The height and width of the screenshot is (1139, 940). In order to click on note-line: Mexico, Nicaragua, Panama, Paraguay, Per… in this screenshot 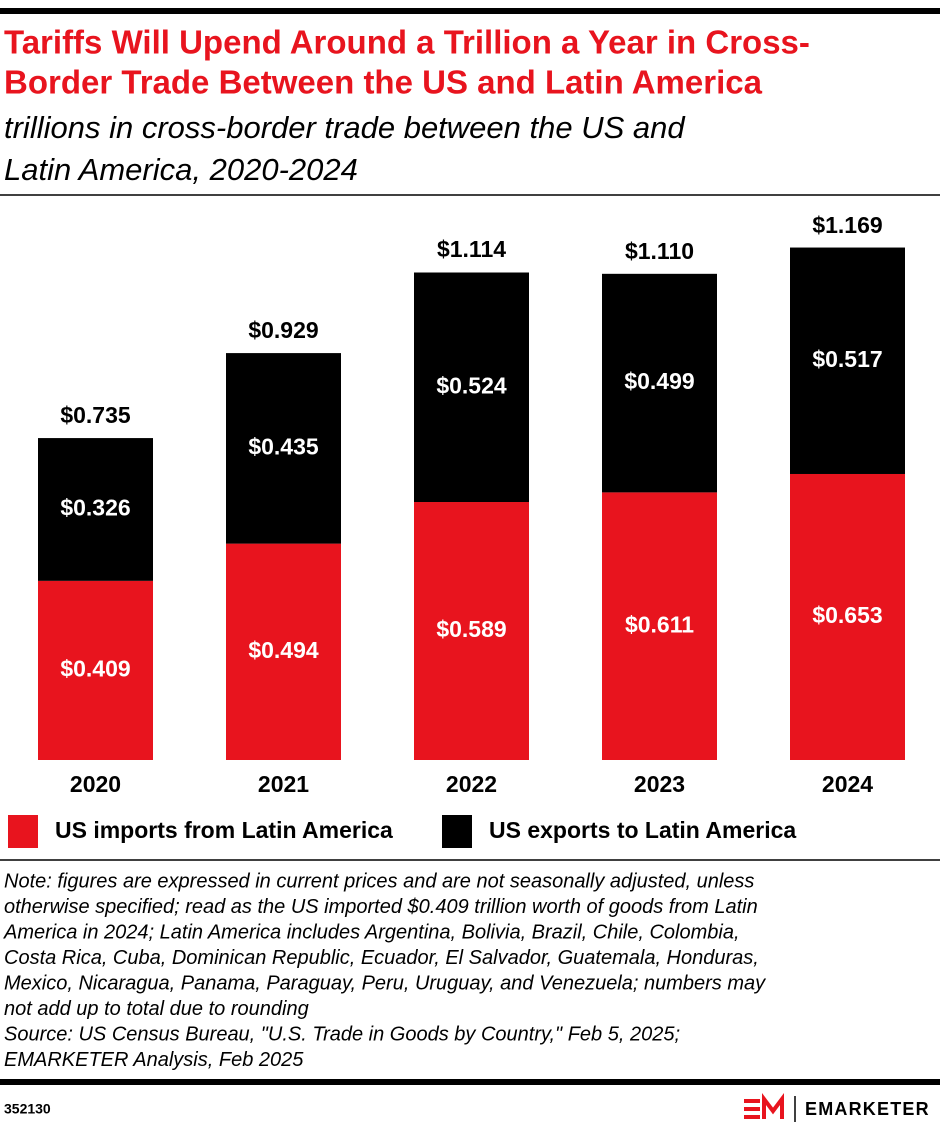, I will do `click(385, 983)`.